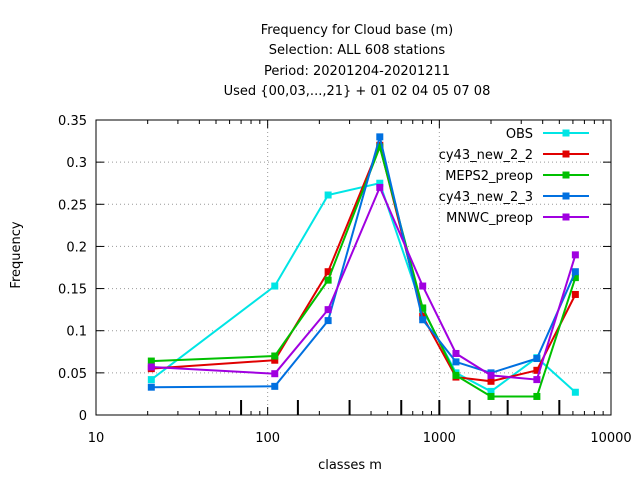 The width and height of the screenshot is (640, 484). I want to click on legend-label: MEPS2_preop, so click(489, 176).